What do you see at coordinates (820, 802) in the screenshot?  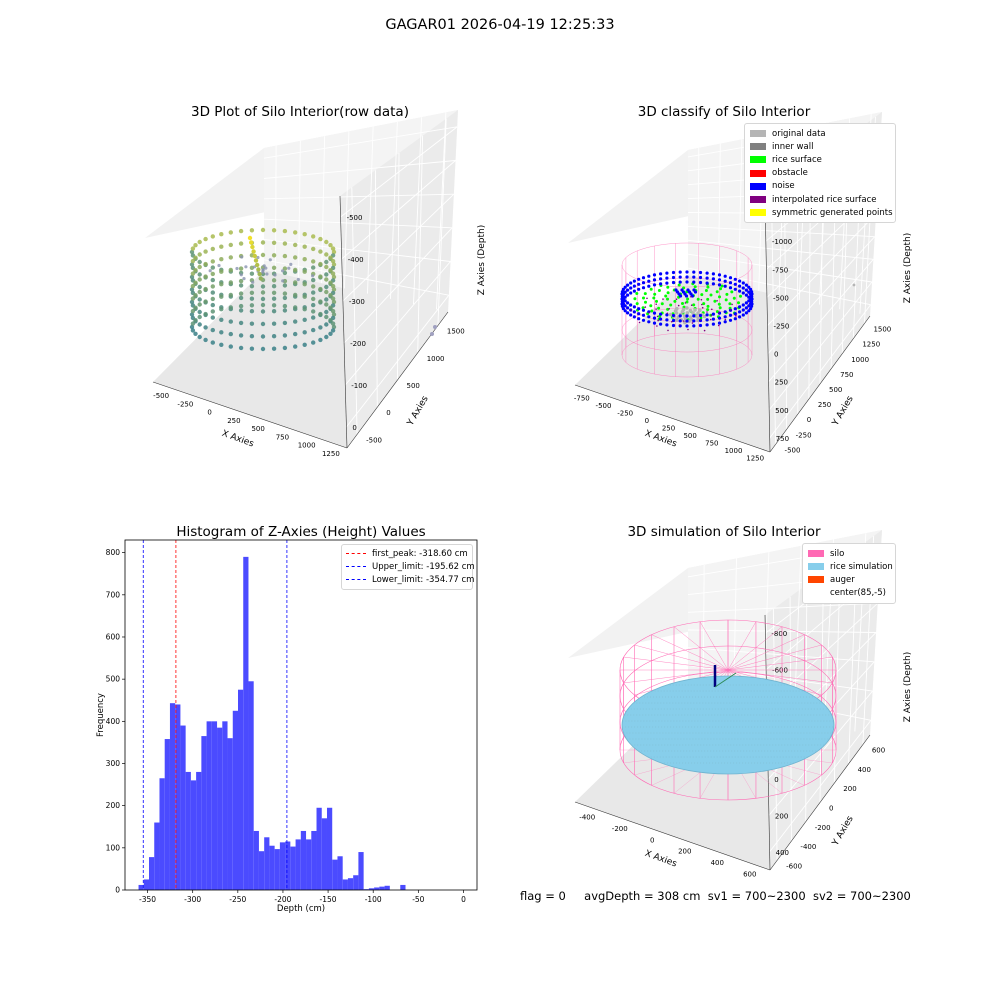 I see `simulation-y-axis-line` at bounding box center [820, 802].